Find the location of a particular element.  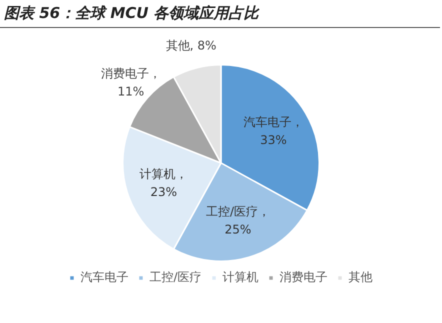

data-label: 工控/医疗， 25% is located at coordinates (238, 220).